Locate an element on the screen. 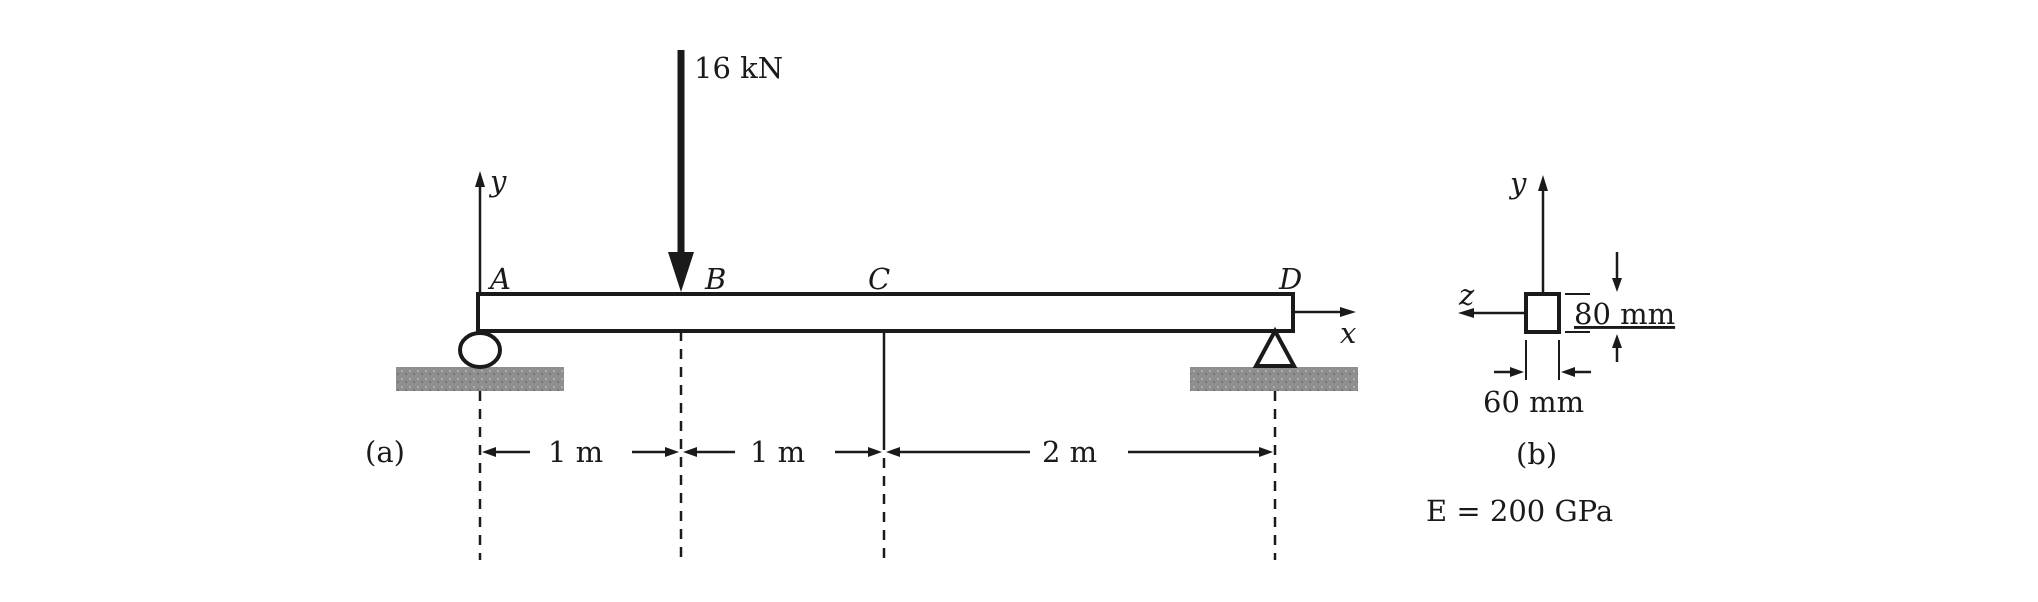 This screenshot has width=2038, height=602. x-axis-a: x is located at coordinates (1324, 328).